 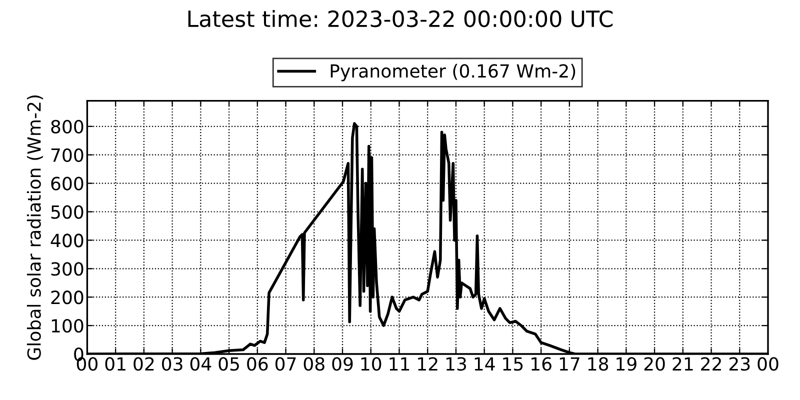 I want to click on x-tick-label: 03, so click(x=172, y=364).